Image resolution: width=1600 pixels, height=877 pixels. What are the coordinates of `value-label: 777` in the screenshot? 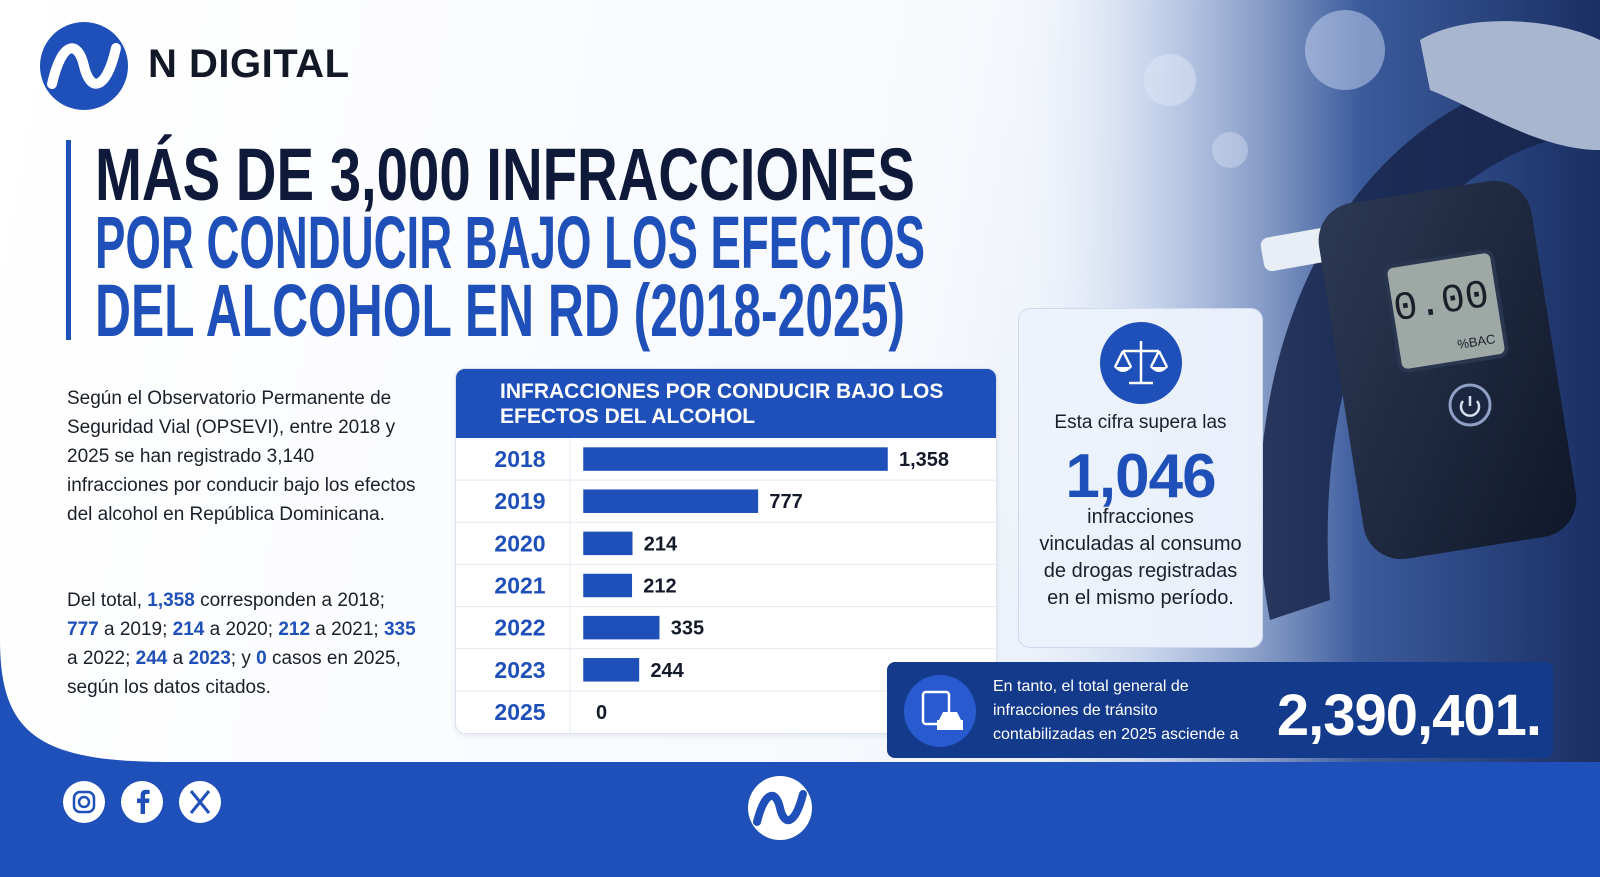 It's located at (785, 502).